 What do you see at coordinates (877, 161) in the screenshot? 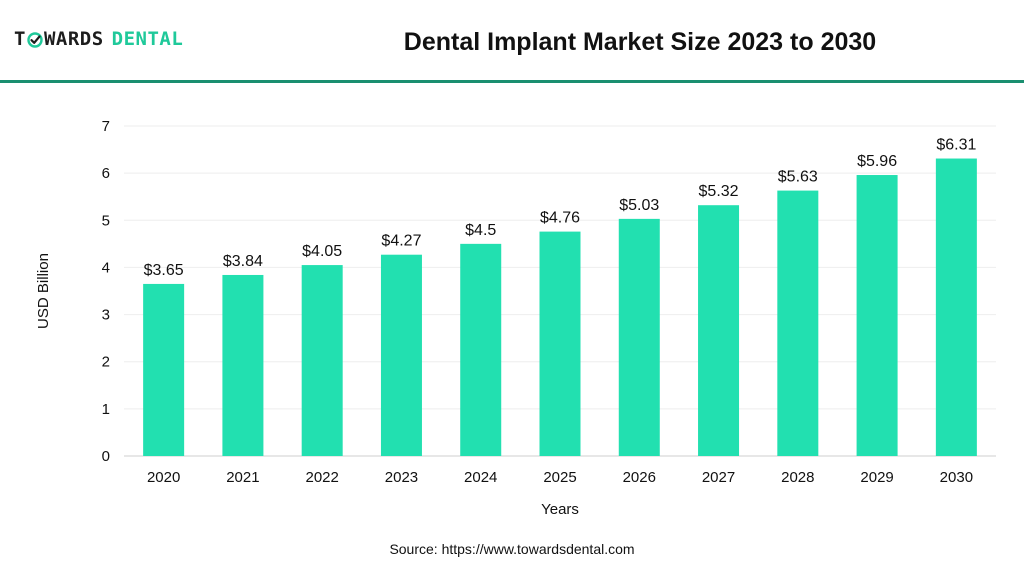
I see `data-label: $5.96` at bounding box center [877, 161].